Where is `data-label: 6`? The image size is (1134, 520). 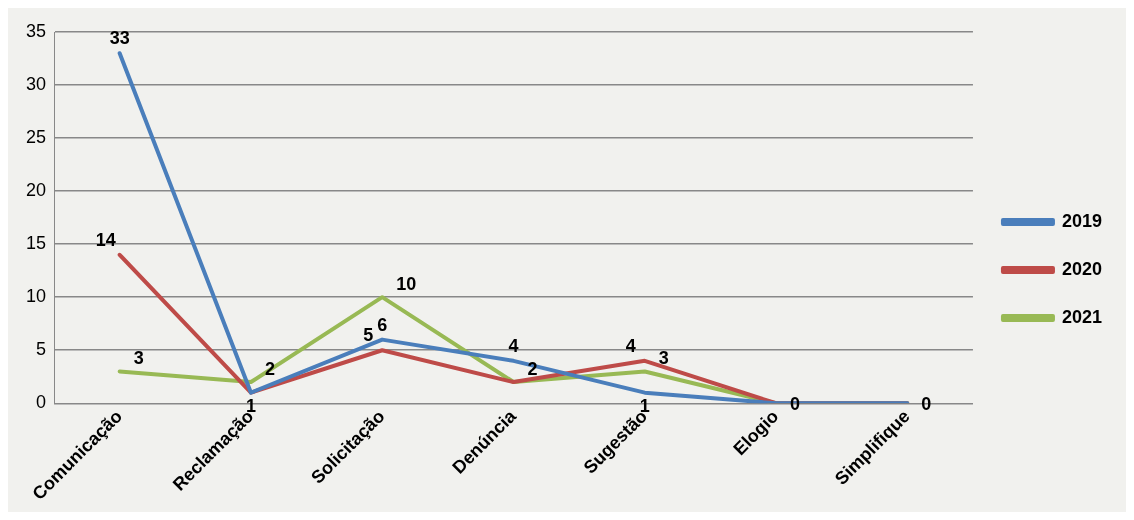 data-label: 6 is located at coordinates (382, 324).